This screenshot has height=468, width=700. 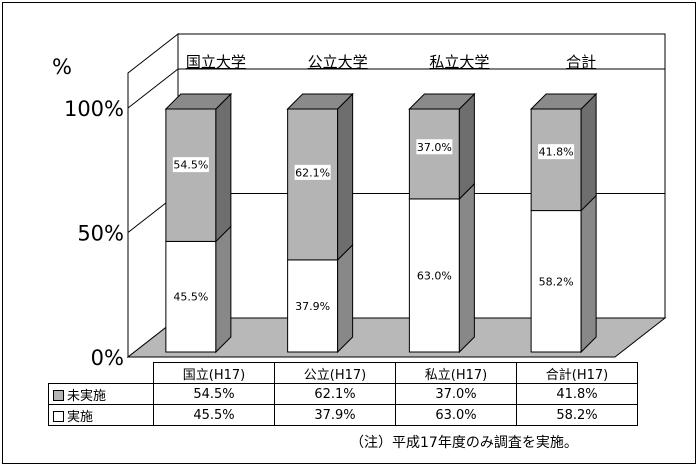 What do you see at coordinates (87, 396) in the screenshot?
I see `row-label: 未実施` at bounding box center [87, 396].